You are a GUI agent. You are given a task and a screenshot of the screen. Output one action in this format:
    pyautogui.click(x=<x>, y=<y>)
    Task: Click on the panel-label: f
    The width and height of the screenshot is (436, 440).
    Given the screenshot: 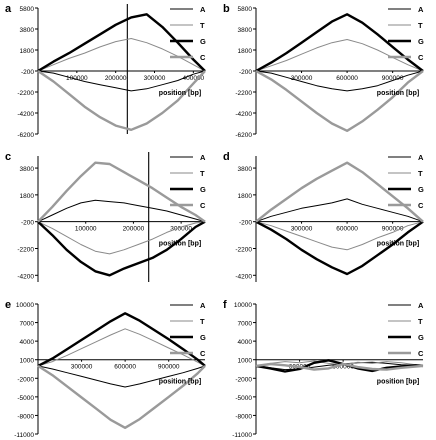 What is the action you would take?
    pyautogui.click(x=225, y=305)
    